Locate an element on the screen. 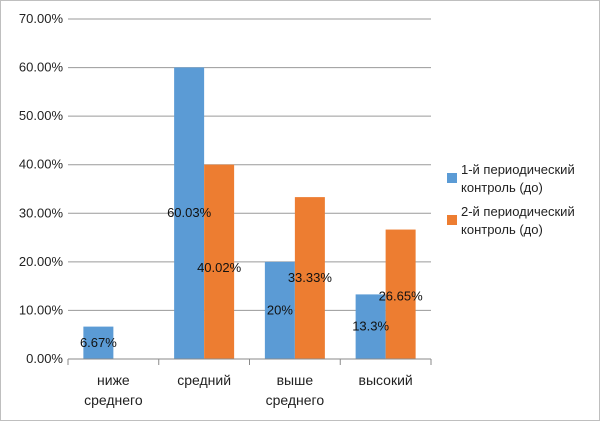  data-label: 6.67% is located at coordinates (98, 342).